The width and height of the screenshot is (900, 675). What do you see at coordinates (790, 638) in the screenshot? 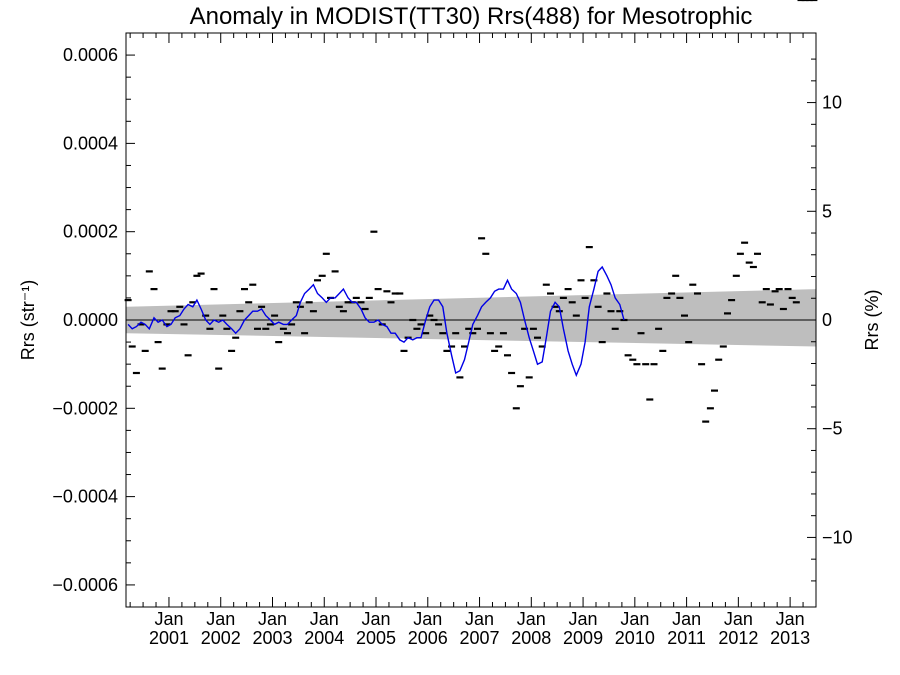
I see `x-tick-label-year: 2013` at bounding box center [790, 638].